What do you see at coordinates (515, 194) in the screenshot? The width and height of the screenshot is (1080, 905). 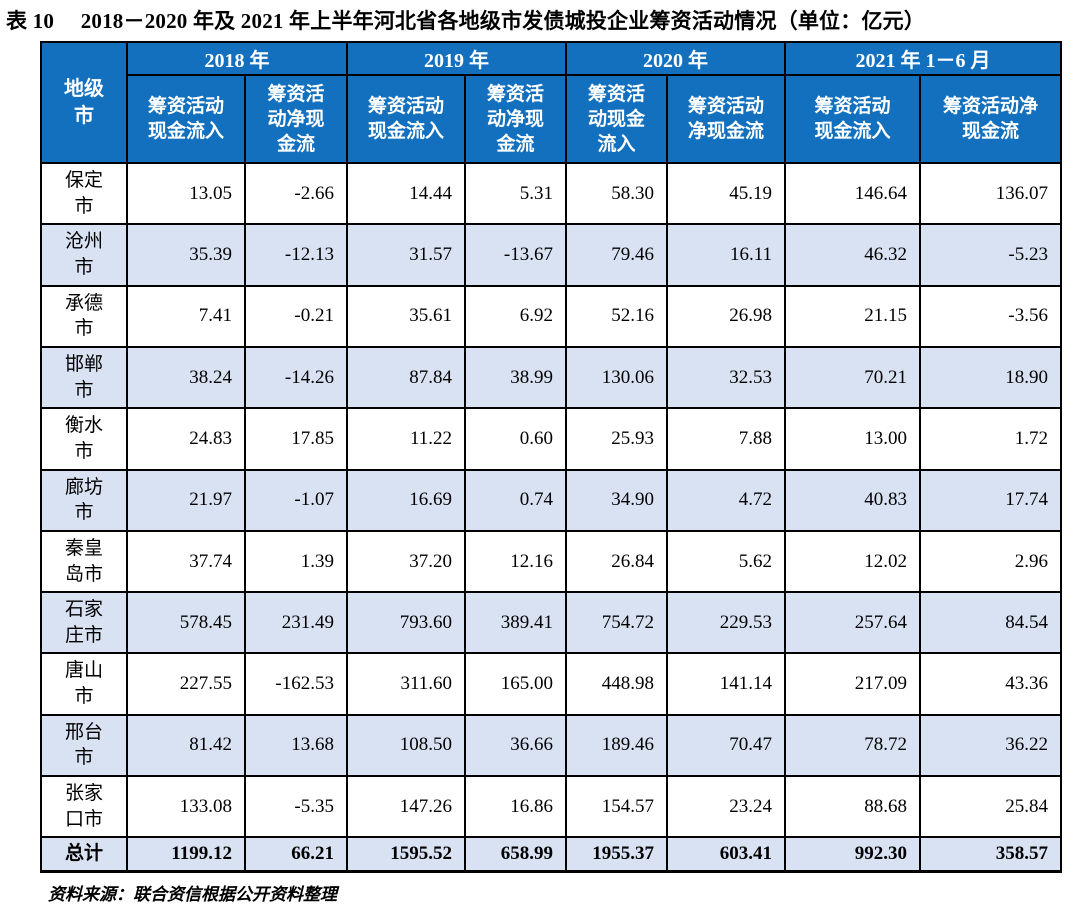 I see `value-cell: 5.31` at bounding box center [515, 194].